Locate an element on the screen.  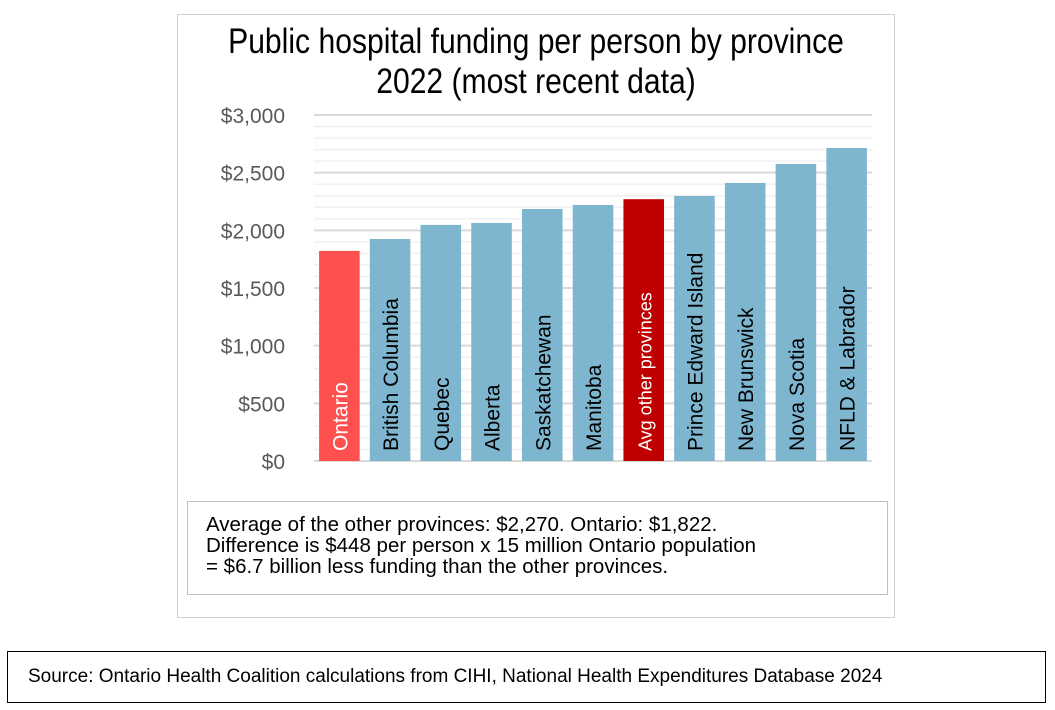
bar-category-label: Saskatchewan is located at coordinates (543, 382).